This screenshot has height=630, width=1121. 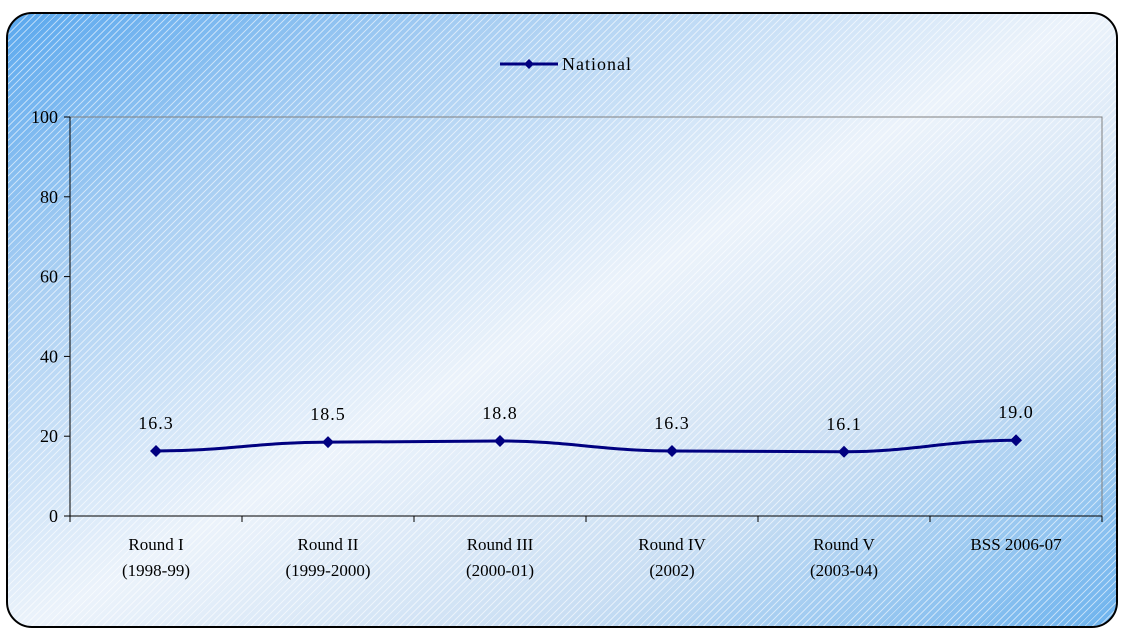 I want to click on x-tick-label: Round IV, so click(x=672, y=544).